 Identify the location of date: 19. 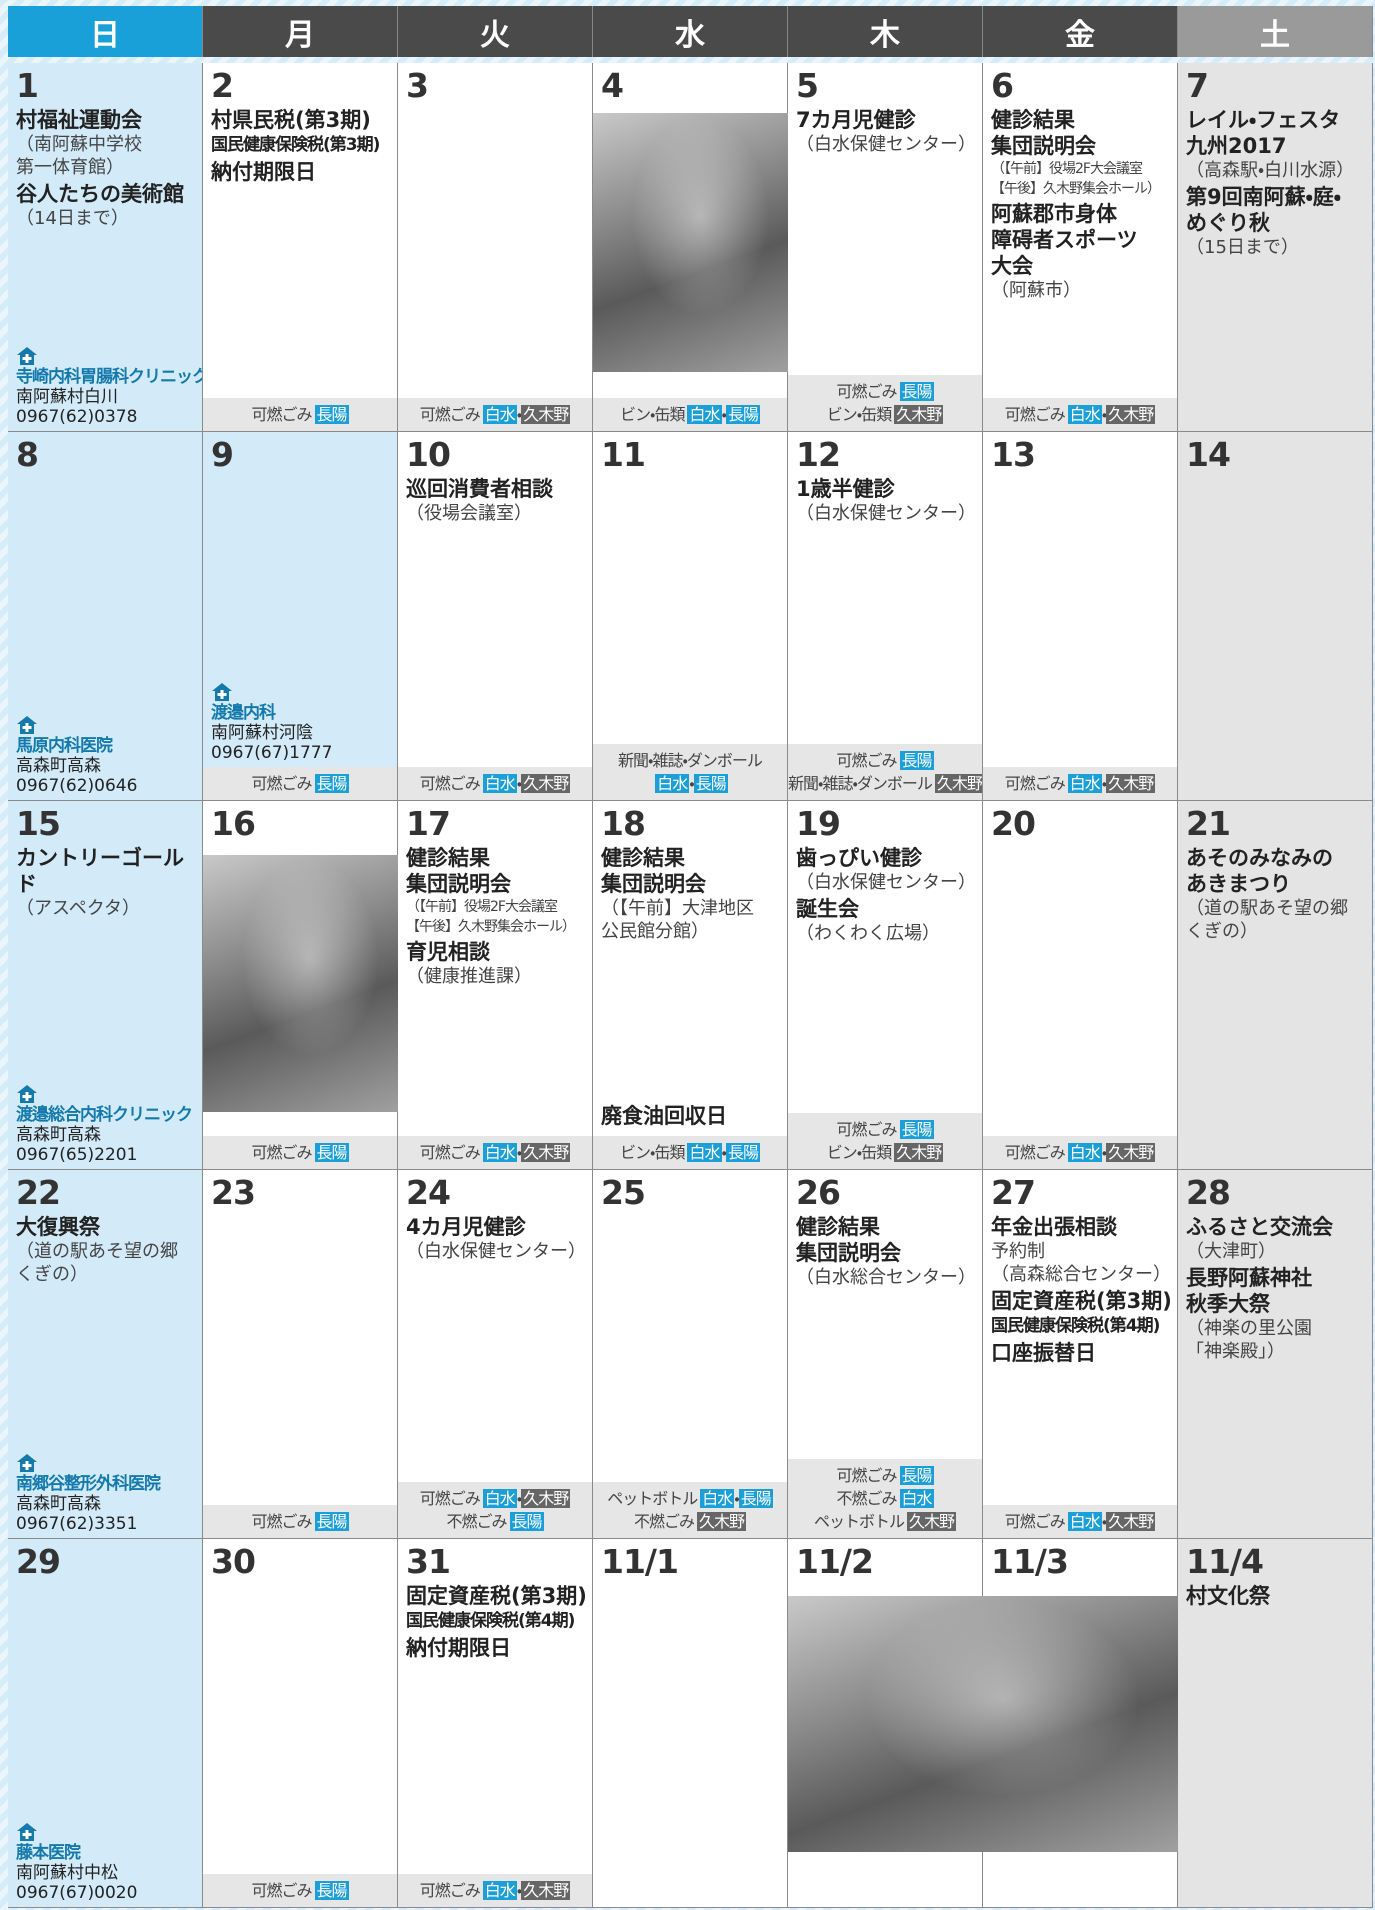
(818, 823).